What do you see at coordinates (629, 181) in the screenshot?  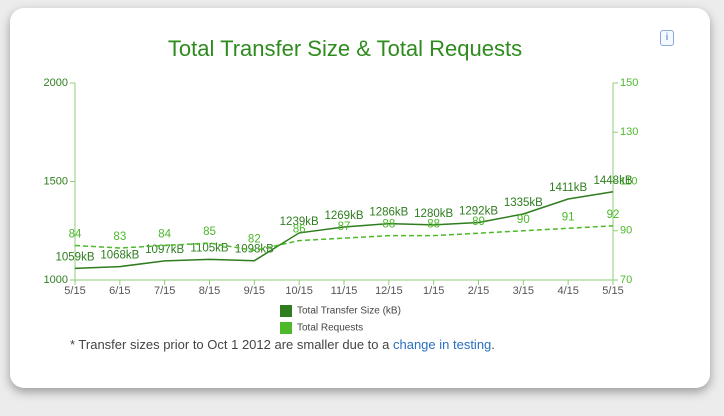 I see `y2-tick-label: 110` at bounding box center [629, 181].